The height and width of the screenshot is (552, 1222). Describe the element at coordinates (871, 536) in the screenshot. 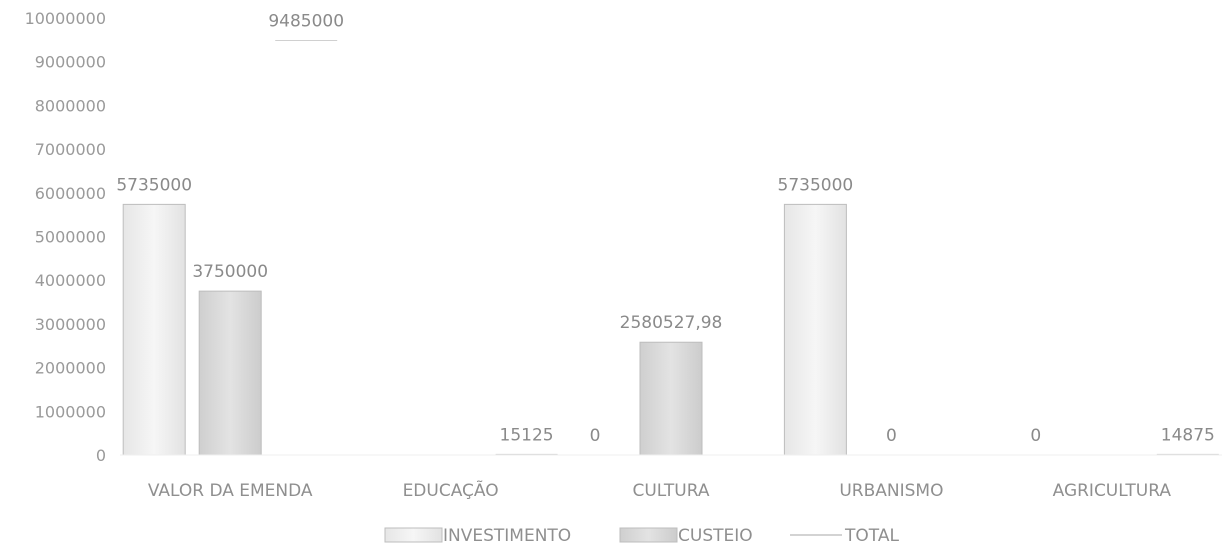

I see `legend-label: TOTAL` at that location.